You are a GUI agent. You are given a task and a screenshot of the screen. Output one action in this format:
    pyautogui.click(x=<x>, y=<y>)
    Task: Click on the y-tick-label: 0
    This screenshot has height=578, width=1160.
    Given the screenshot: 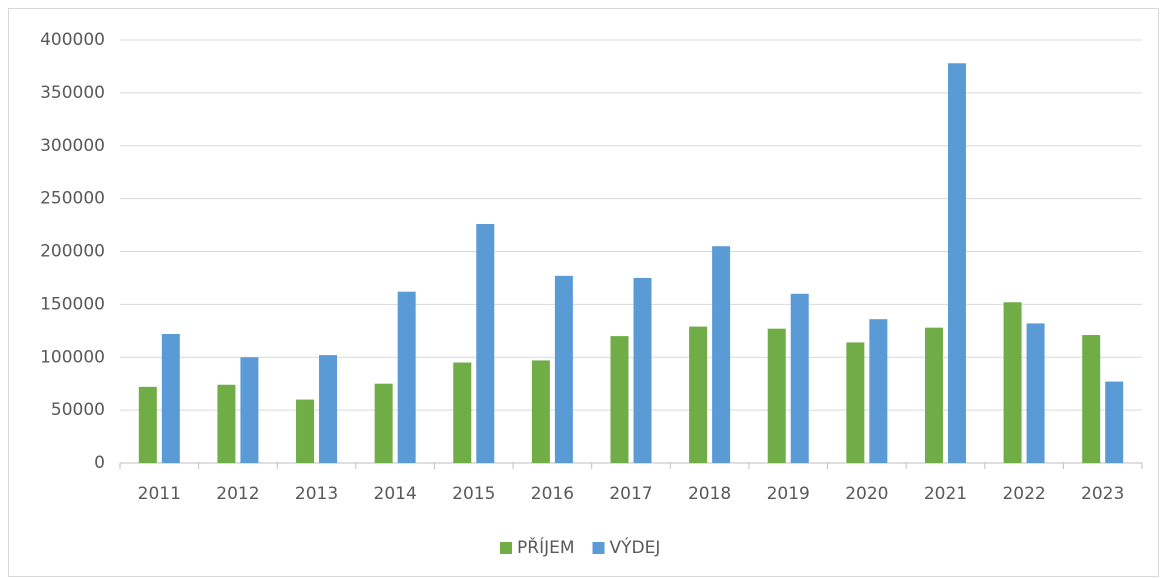 What is the action you would take?
    pyautogui.click(x=99, y=463)
    